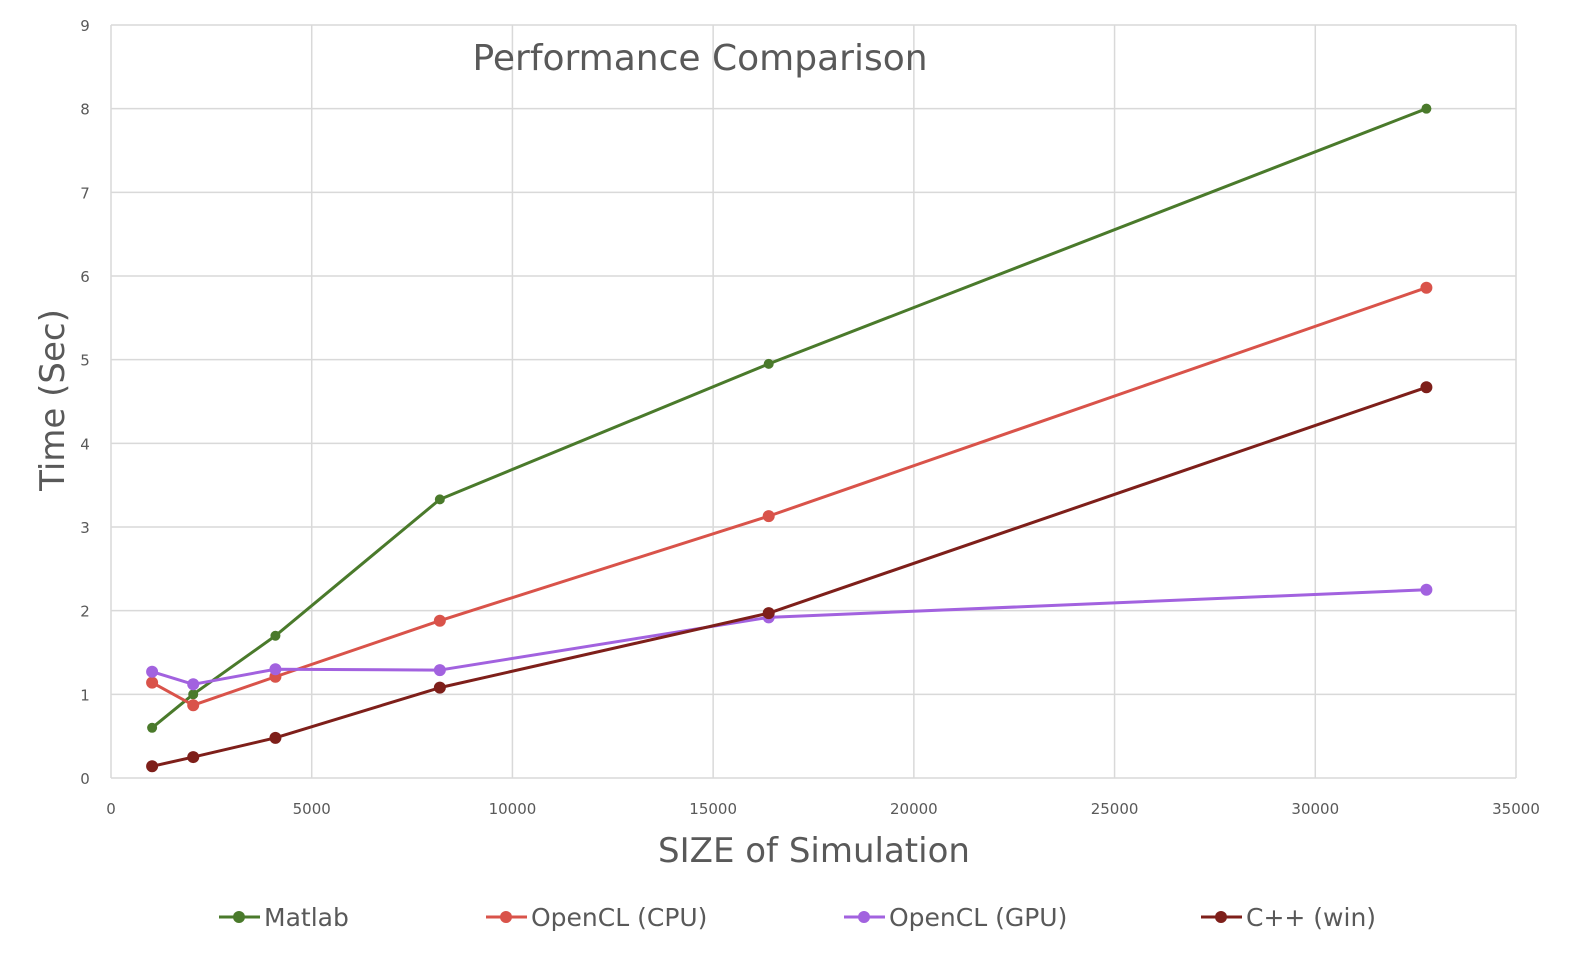 This screenshot has width=1577, height=969. Describe the element at coordinates (312, 809) in the screenshot. I see `x-tick-label: 5000` at that location.